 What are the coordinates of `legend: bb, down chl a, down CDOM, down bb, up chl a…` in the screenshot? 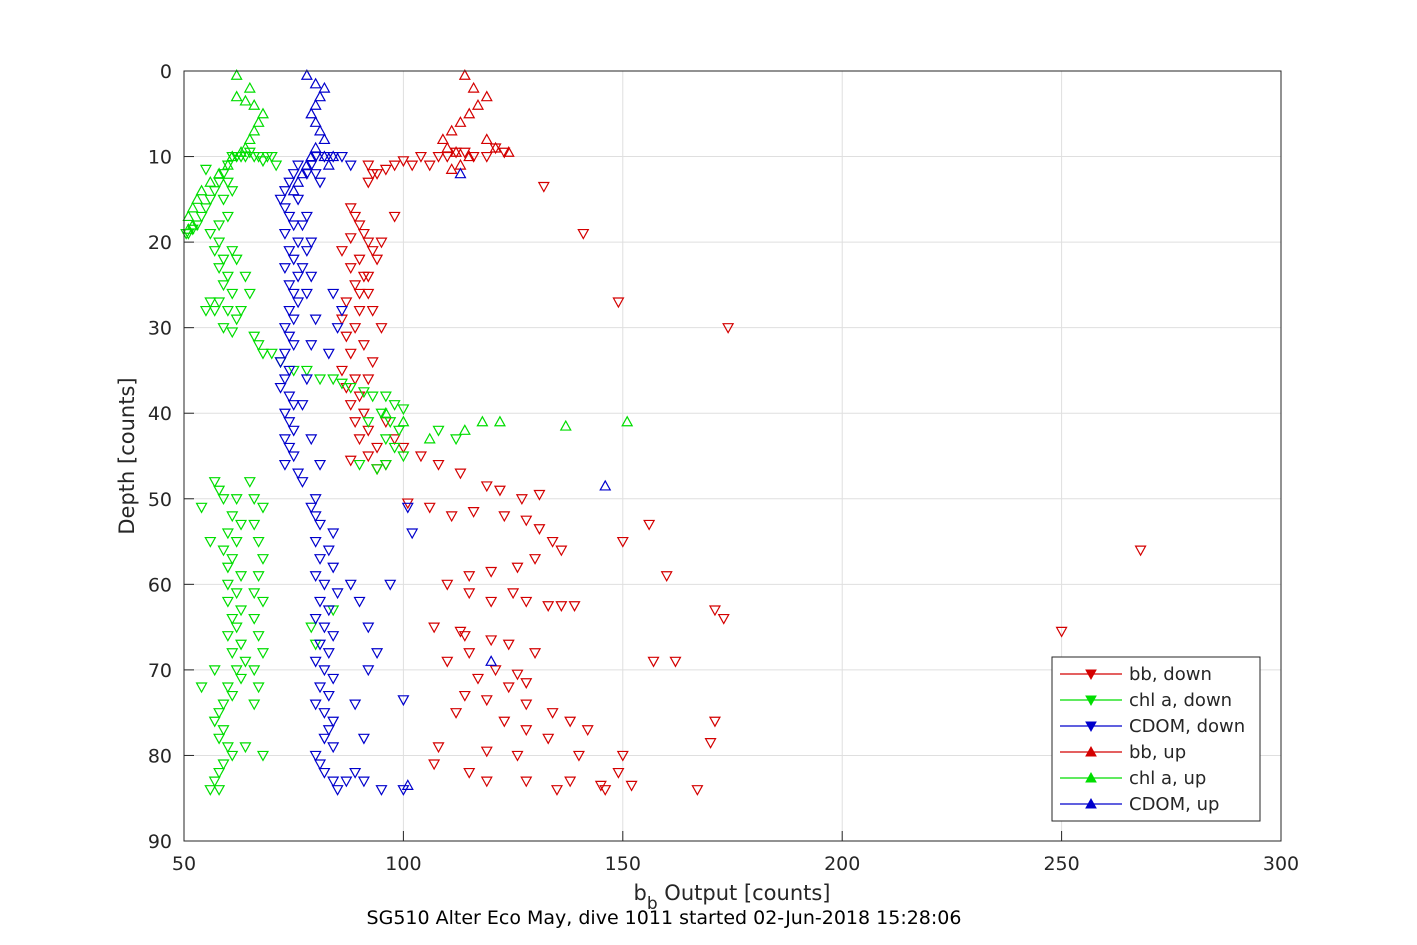 It's located at (1156, 739).